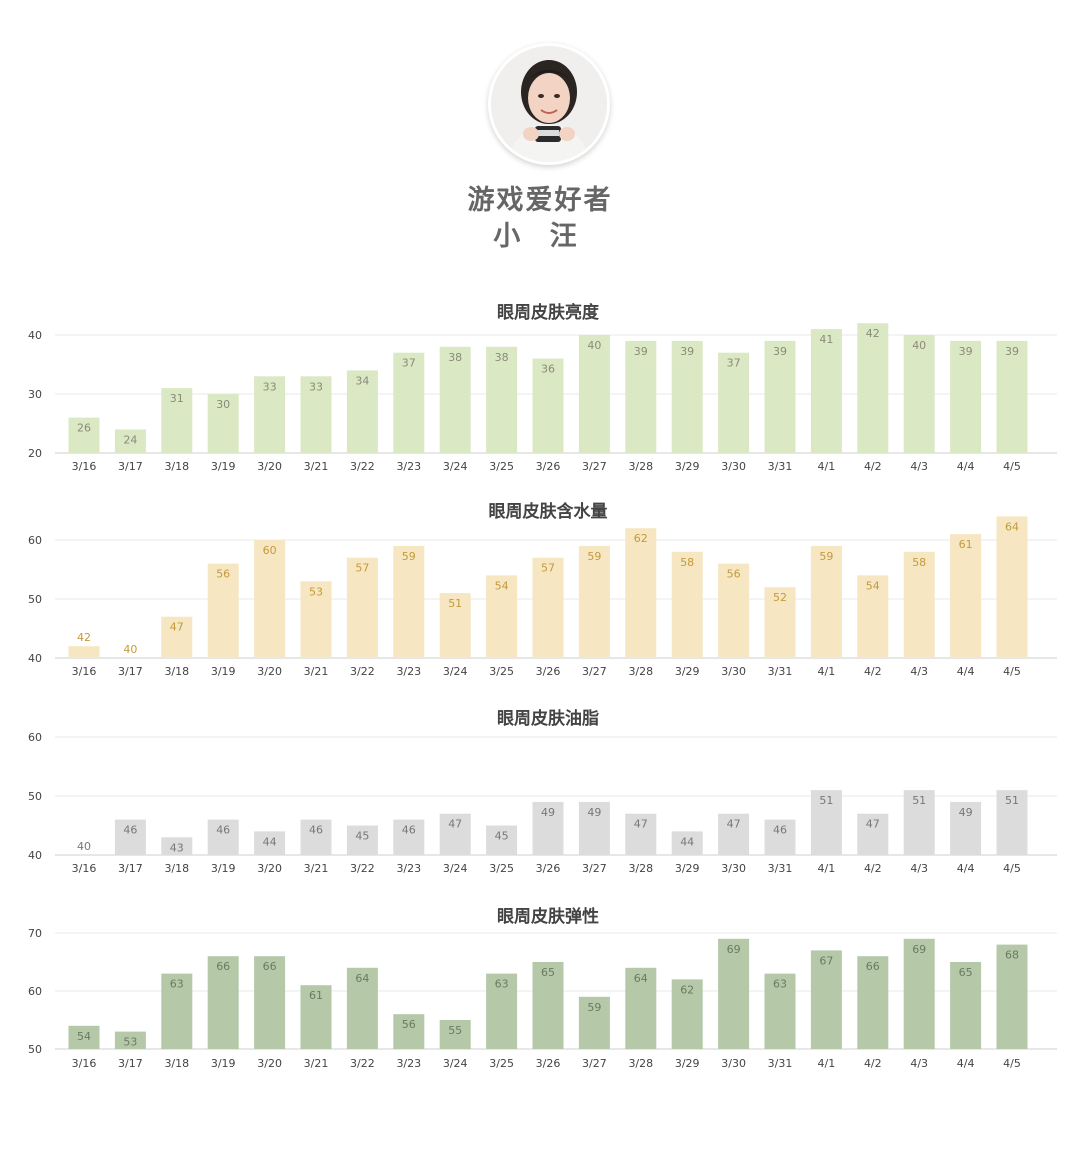 The image size is (1080, 1151). Describe the element at coordinates (35, 855) in the screenshot. I see `oil-y-tick-label: 40` at that location.